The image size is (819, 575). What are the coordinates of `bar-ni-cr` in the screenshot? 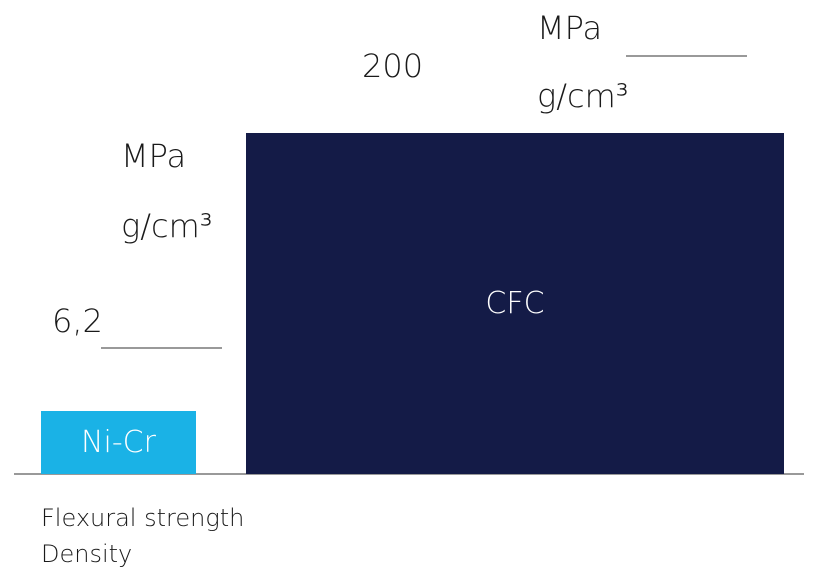 It's located at (118, 442).